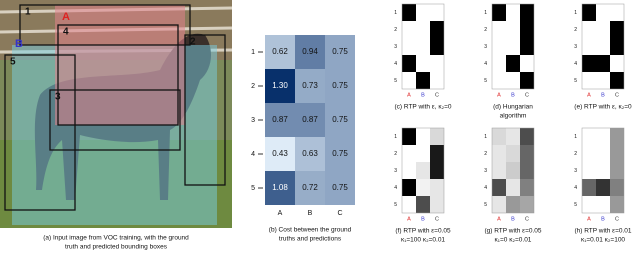  What do you see at coordinates (310, 239) in the screenshot?
I see `caption: truths and predictions` at bounding box center [310, 239].